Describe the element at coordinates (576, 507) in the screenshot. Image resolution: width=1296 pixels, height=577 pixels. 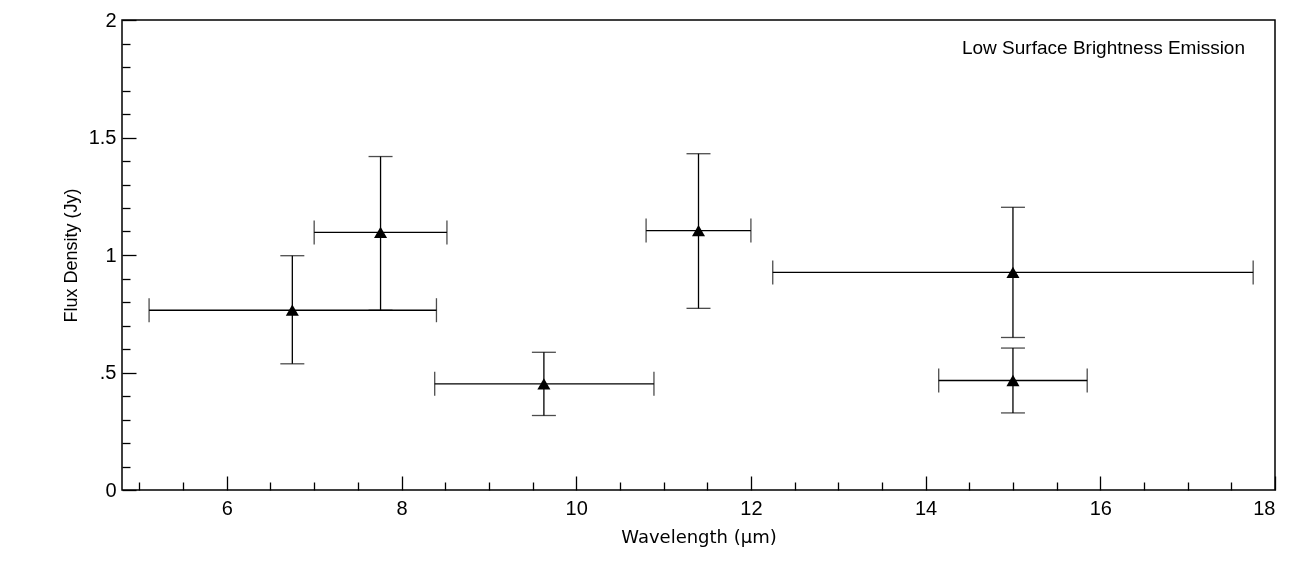
I see `x-tick-label: 10` at that location.